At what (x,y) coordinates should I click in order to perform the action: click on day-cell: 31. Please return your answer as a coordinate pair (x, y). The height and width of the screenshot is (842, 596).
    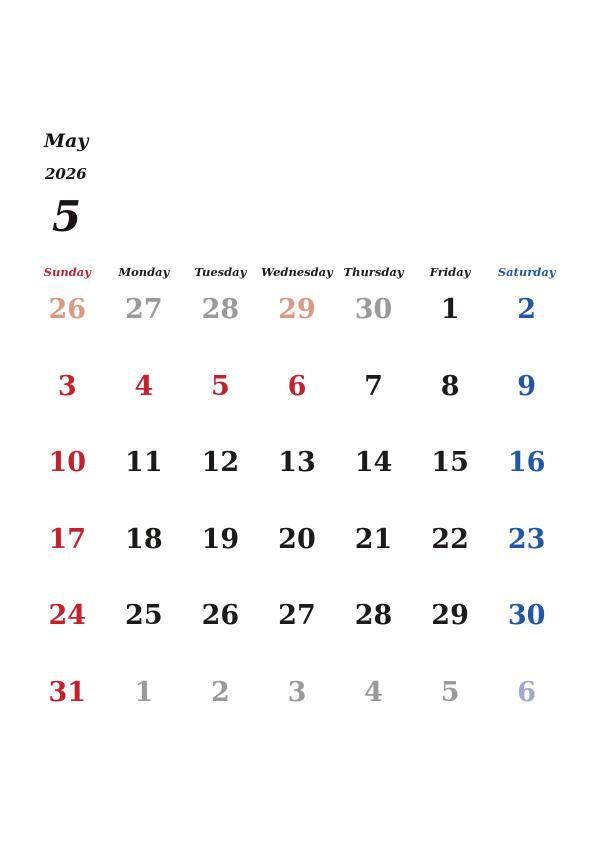
    Looking at the image, I should click on (67, 692).